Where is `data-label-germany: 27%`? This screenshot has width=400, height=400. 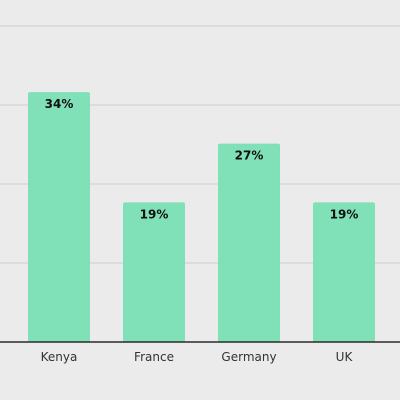 data-label-germany: 27% is located at coordinates (249, 156).